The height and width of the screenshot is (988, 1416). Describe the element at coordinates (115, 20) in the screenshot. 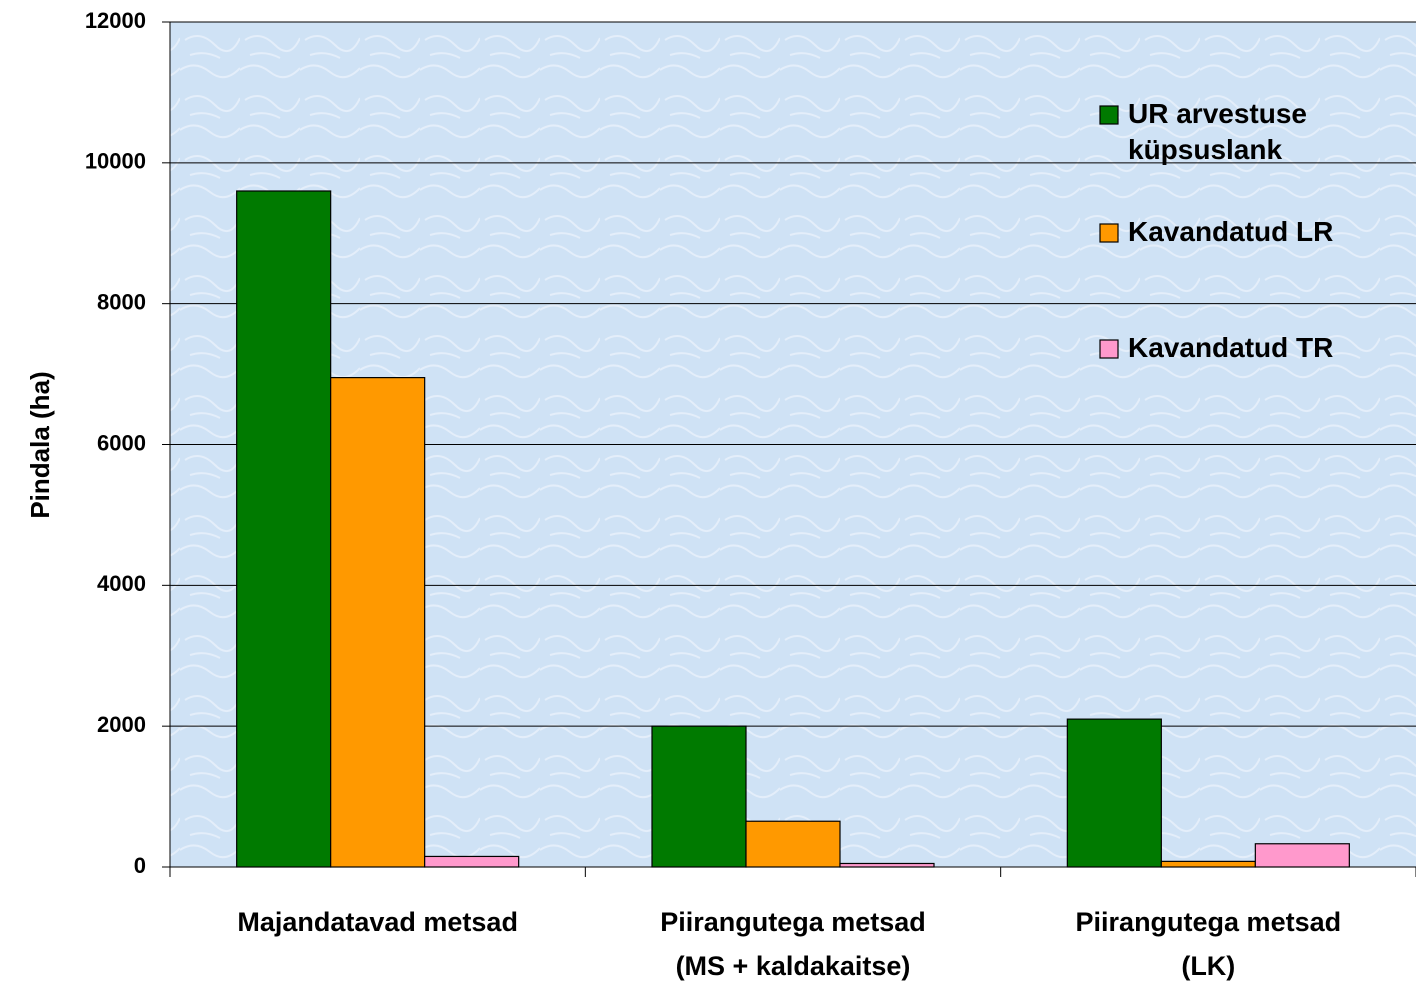

I see `y-tick-label: 12000` at that location.